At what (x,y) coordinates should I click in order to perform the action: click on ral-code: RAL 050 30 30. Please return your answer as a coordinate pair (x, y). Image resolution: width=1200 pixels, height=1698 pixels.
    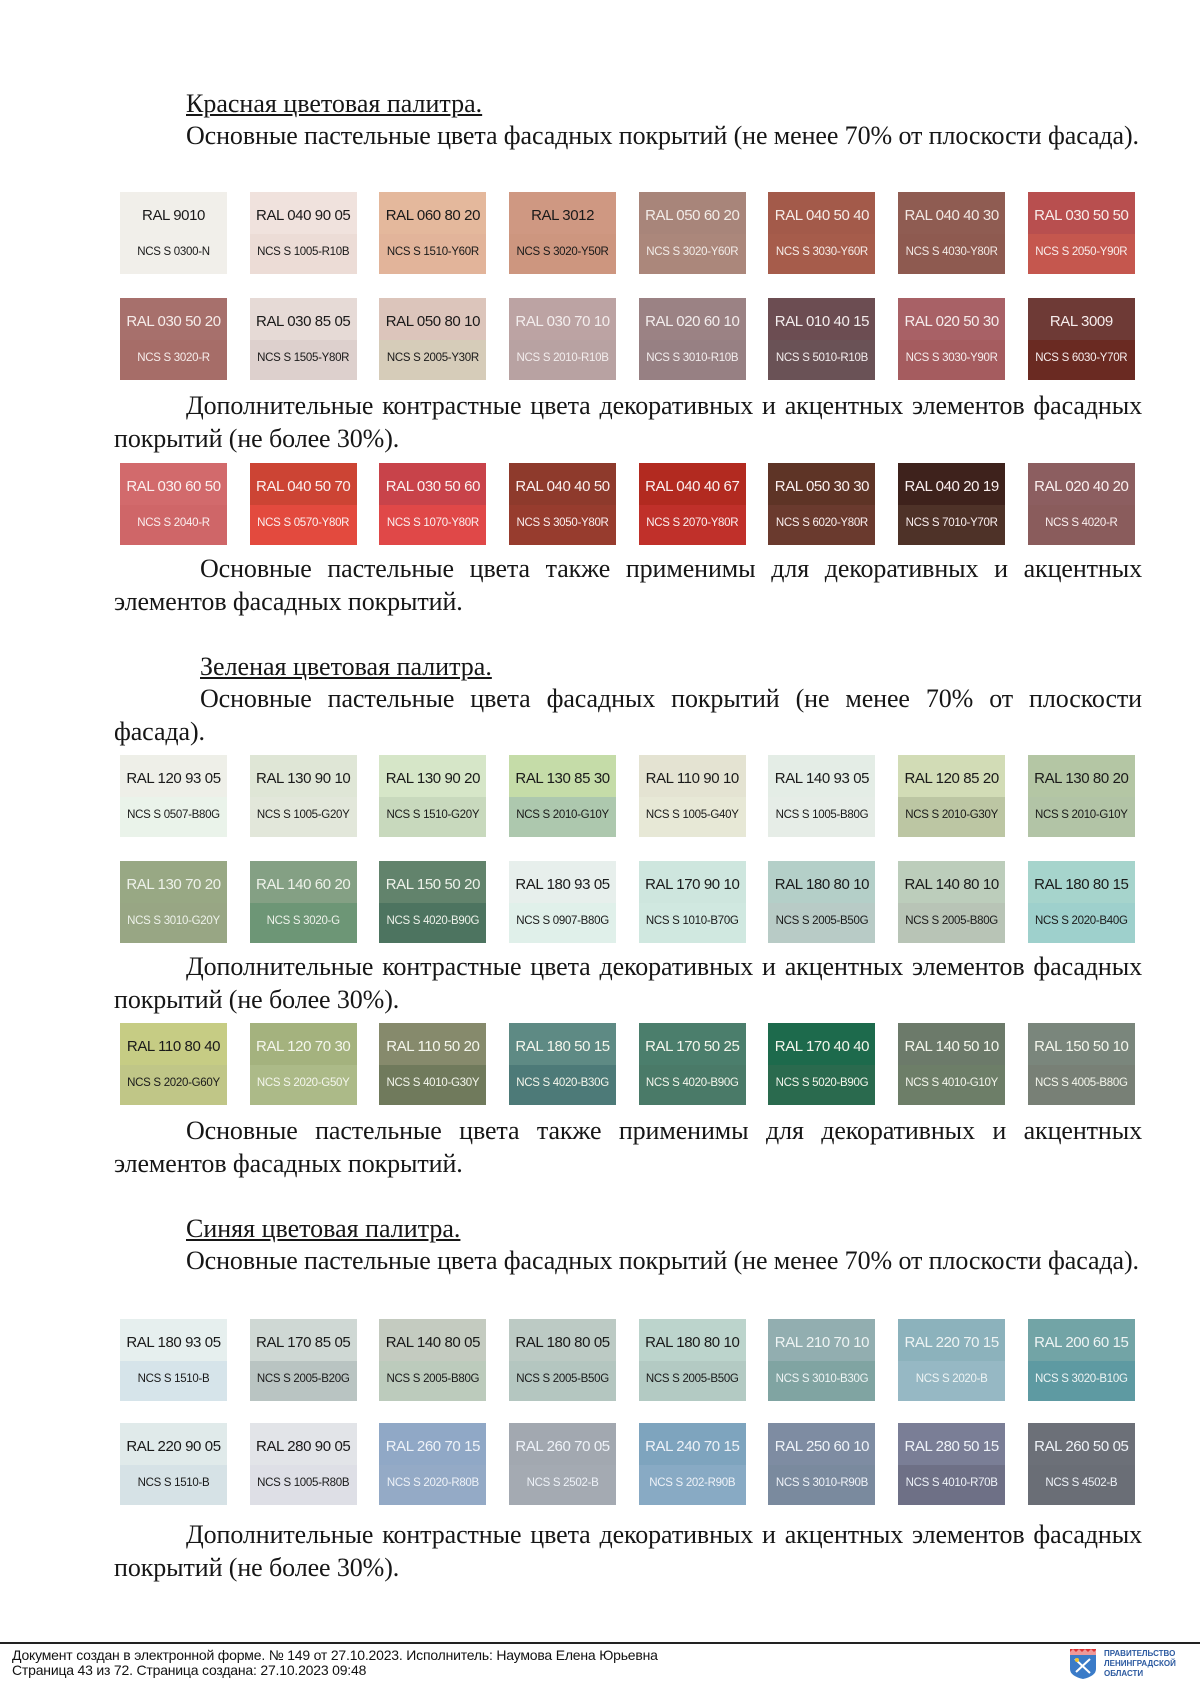
    Looking at the image, I should click on (822, 486).